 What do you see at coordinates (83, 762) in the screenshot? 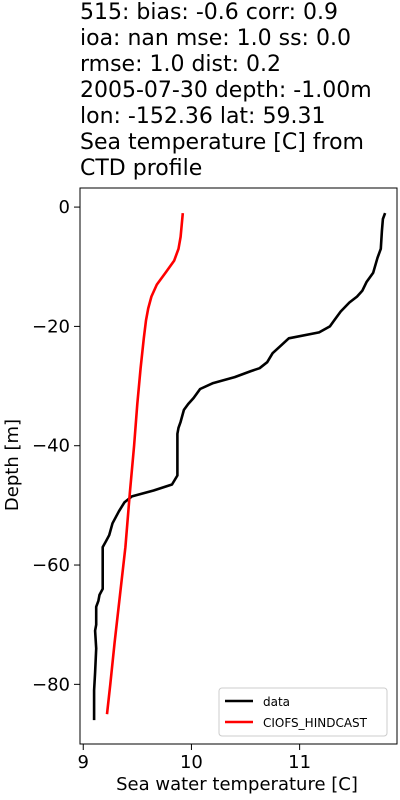
I see `x-tick-label: 9` at bounding box center [83, 762].